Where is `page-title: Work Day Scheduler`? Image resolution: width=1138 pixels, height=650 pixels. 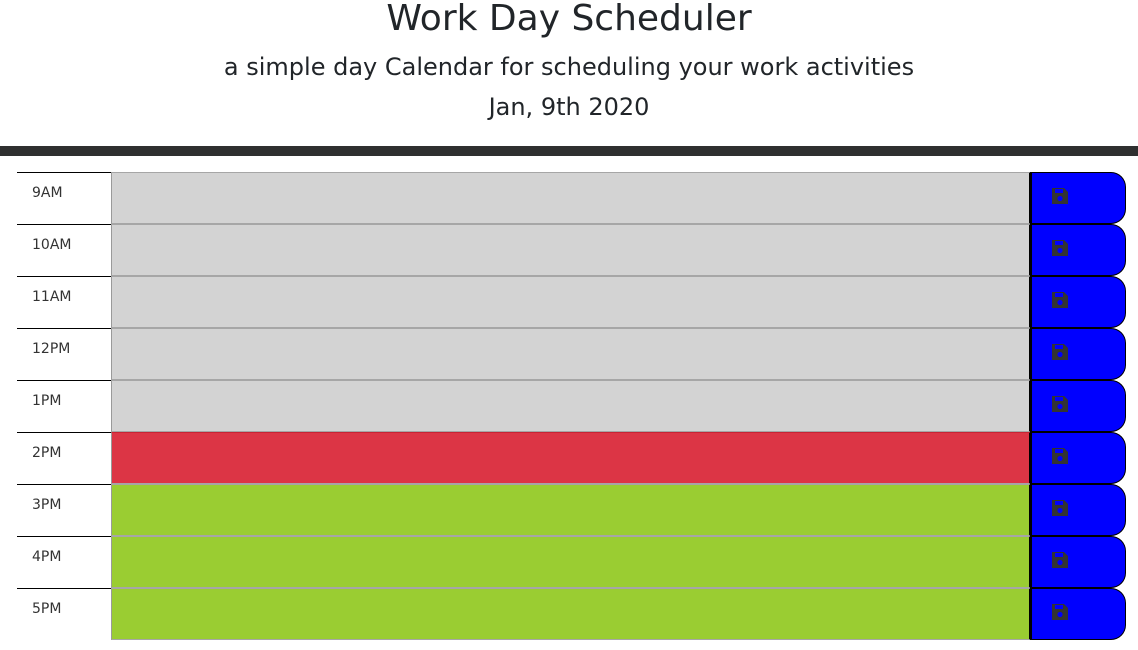 page-title: Work Day Scheduler is located at coordinates (569, 19).